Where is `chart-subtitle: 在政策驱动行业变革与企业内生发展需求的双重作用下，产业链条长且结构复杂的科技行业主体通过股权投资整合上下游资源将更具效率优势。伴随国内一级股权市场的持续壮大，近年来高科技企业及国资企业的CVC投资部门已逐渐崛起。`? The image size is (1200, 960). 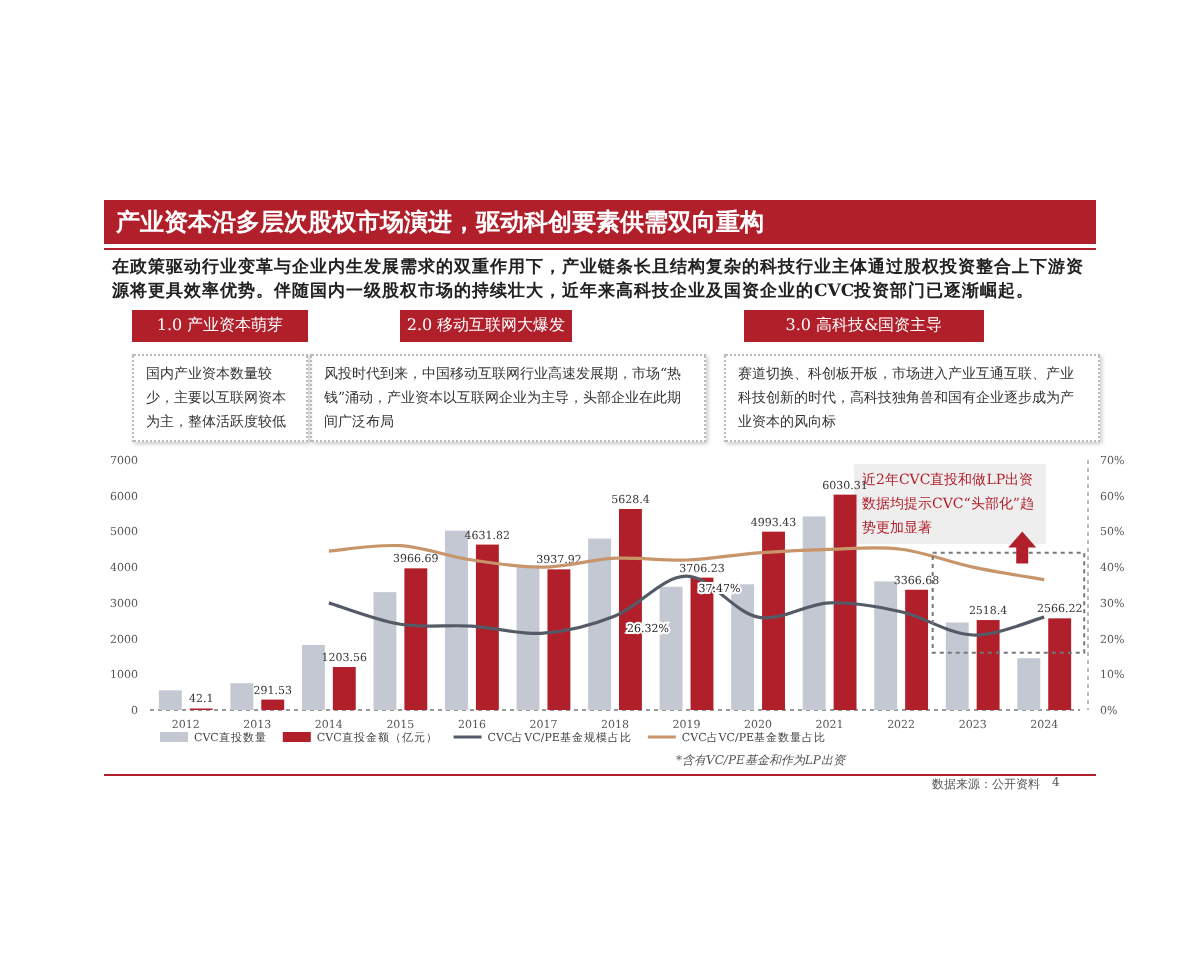 chart-subtitle: 在政策驱动行业变革与企业内生发展需求的双重作用下，产业链条长且结构复杂的科技行业主体通过股权投资整合上下游资源将更具效率优势。伴随国内一级股权市场的持续壮大，近年来高科技企业及国资企业的CVC投资部门已逐渐崛起。 is located at coordinates (599, 280).